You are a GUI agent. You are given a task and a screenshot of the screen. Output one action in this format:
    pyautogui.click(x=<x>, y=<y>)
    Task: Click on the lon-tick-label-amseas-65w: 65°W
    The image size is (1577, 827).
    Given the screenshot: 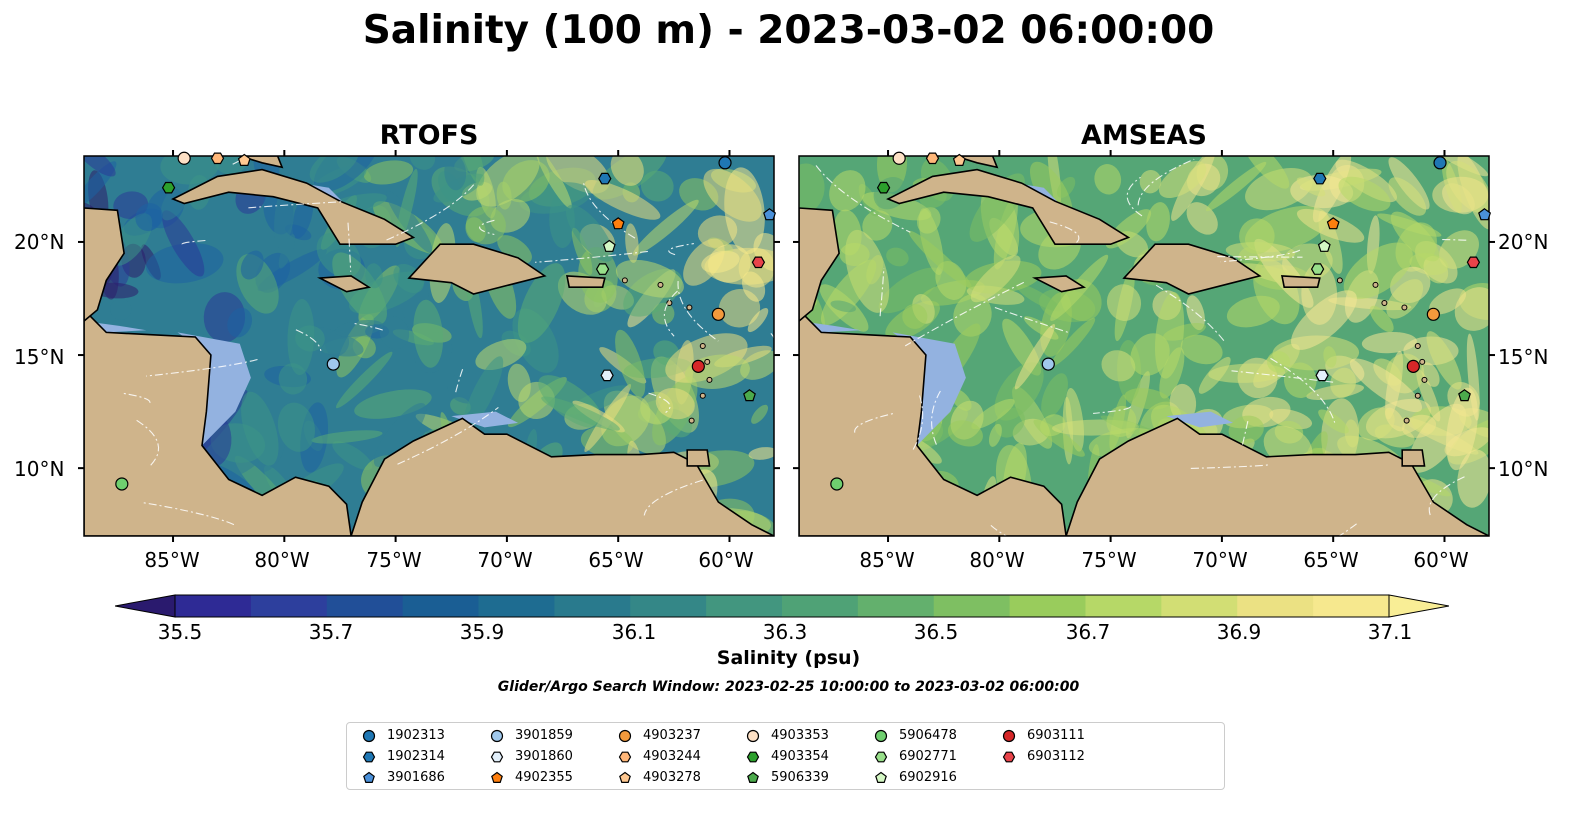 What is the action you would take?
    pyautogui.click(x=1331, y=560)
    